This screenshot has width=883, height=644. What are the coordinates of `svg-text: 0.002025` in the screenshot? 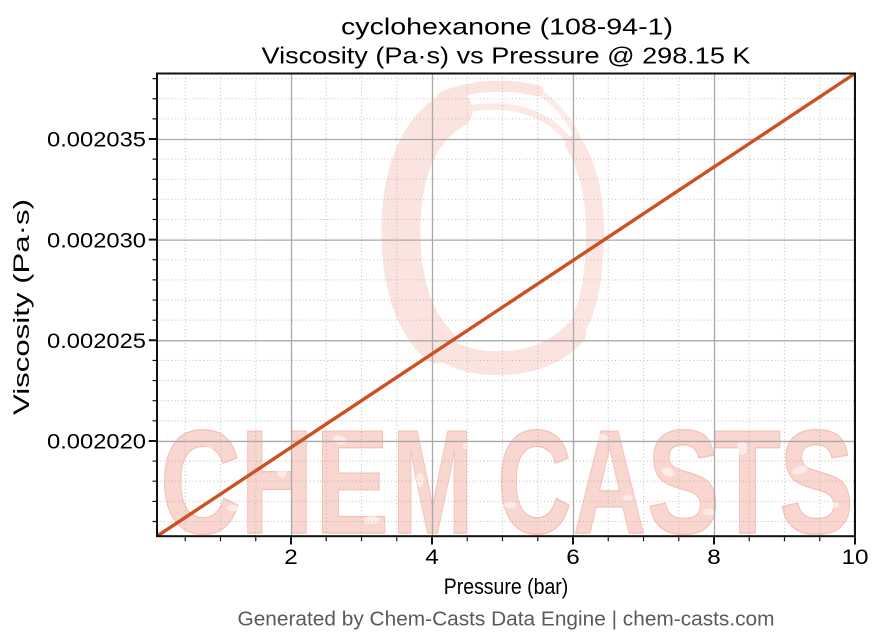 It's located at (96, 340).